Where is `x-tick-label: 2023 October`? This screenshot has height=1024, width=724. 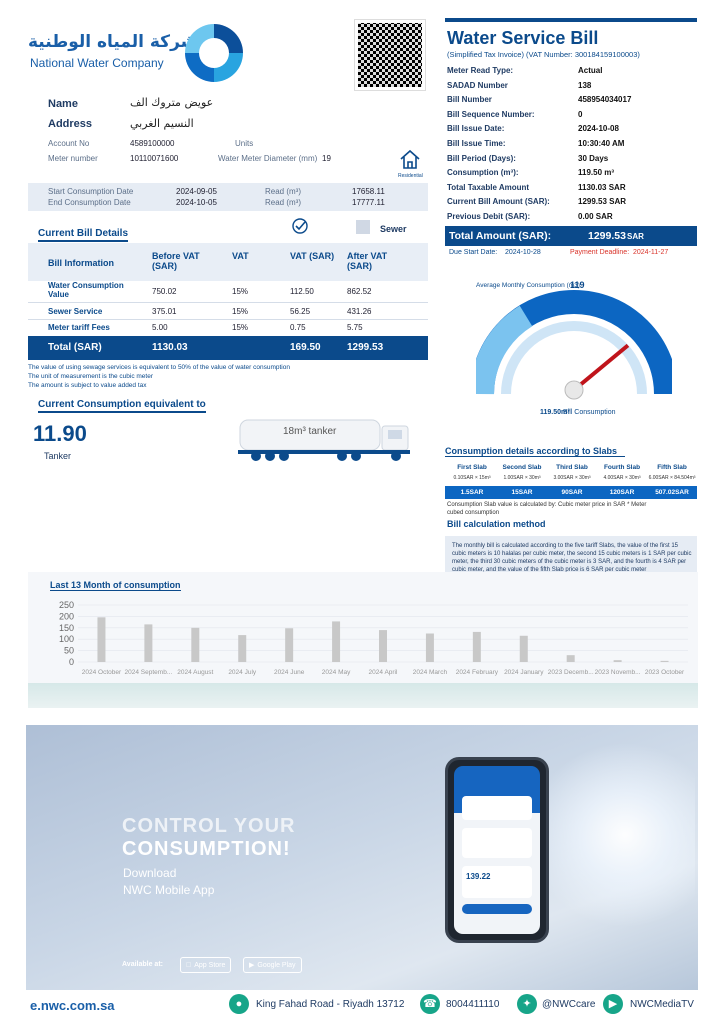
x-tick-label: 2023 October is located at coordinates (665, 672).